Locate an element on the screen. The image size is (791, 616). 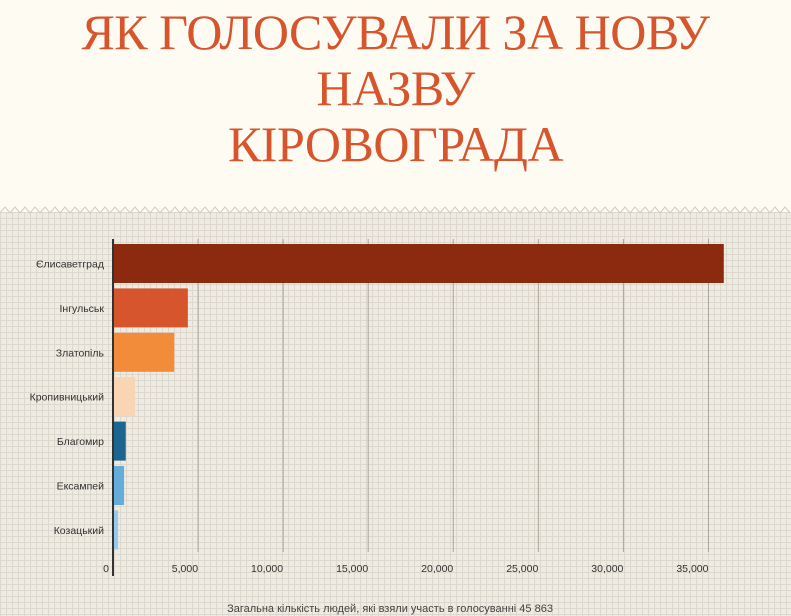
category-label: Єлисаветград is located at coordinates (70, 265).